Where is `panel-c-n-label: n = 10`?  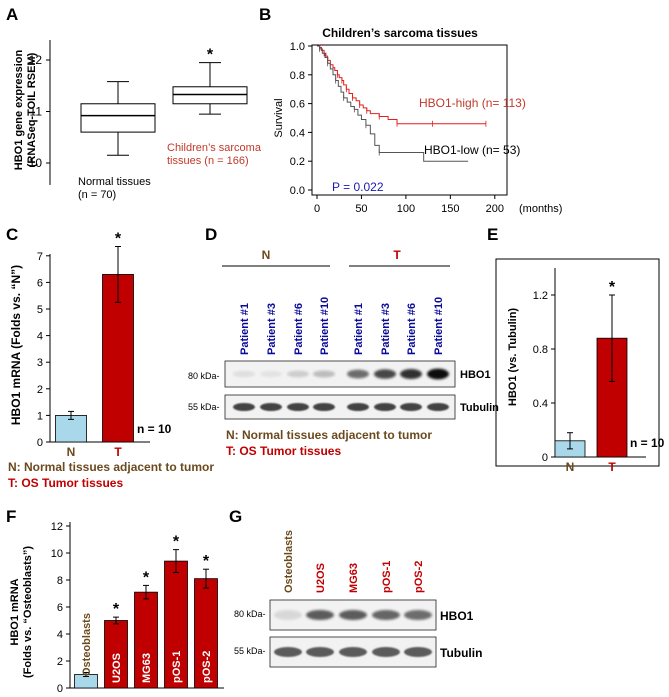
panel-c-n-label: n = 10 is located at coordinates (154, 429).